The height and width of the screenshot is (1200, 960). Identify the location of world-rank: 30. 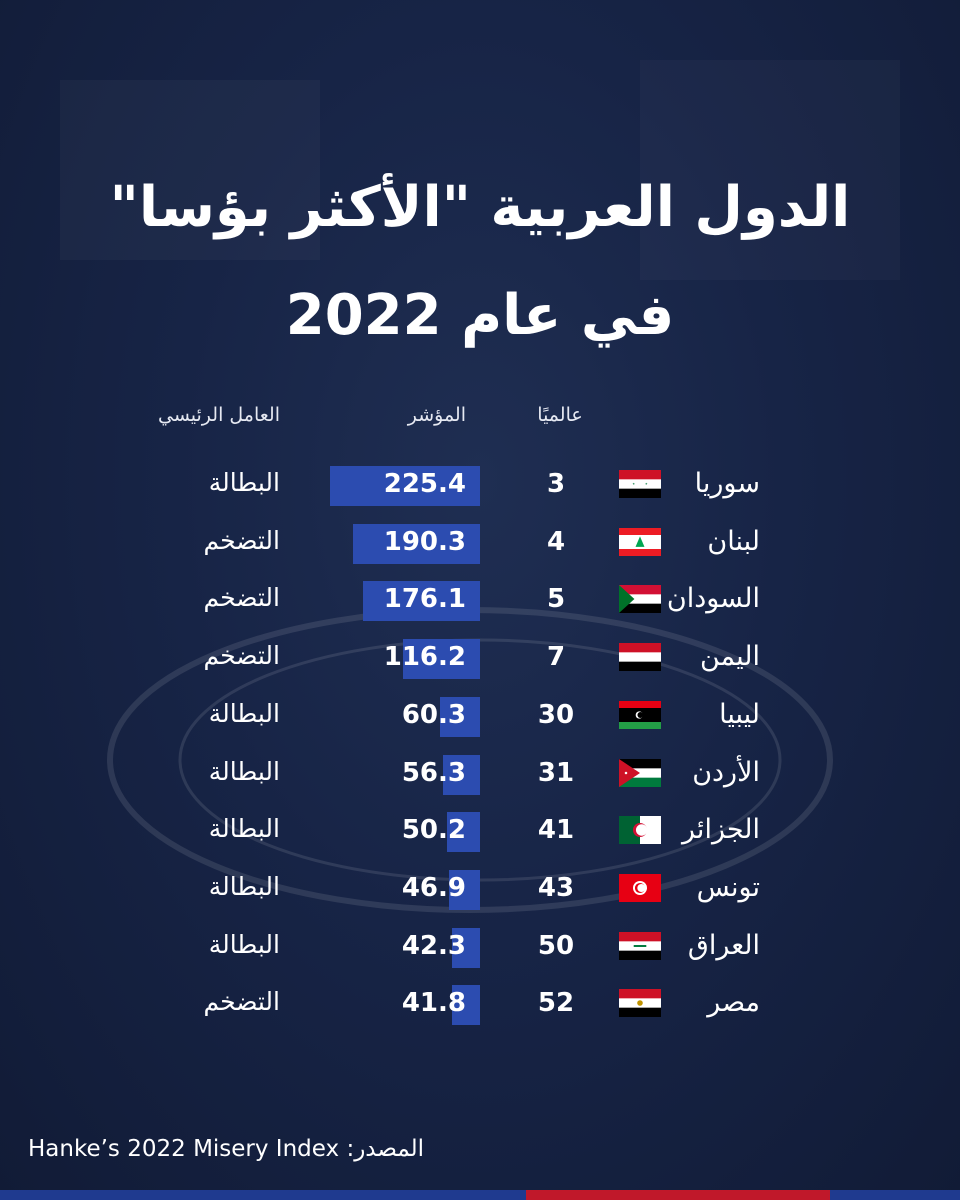
(556, 714).